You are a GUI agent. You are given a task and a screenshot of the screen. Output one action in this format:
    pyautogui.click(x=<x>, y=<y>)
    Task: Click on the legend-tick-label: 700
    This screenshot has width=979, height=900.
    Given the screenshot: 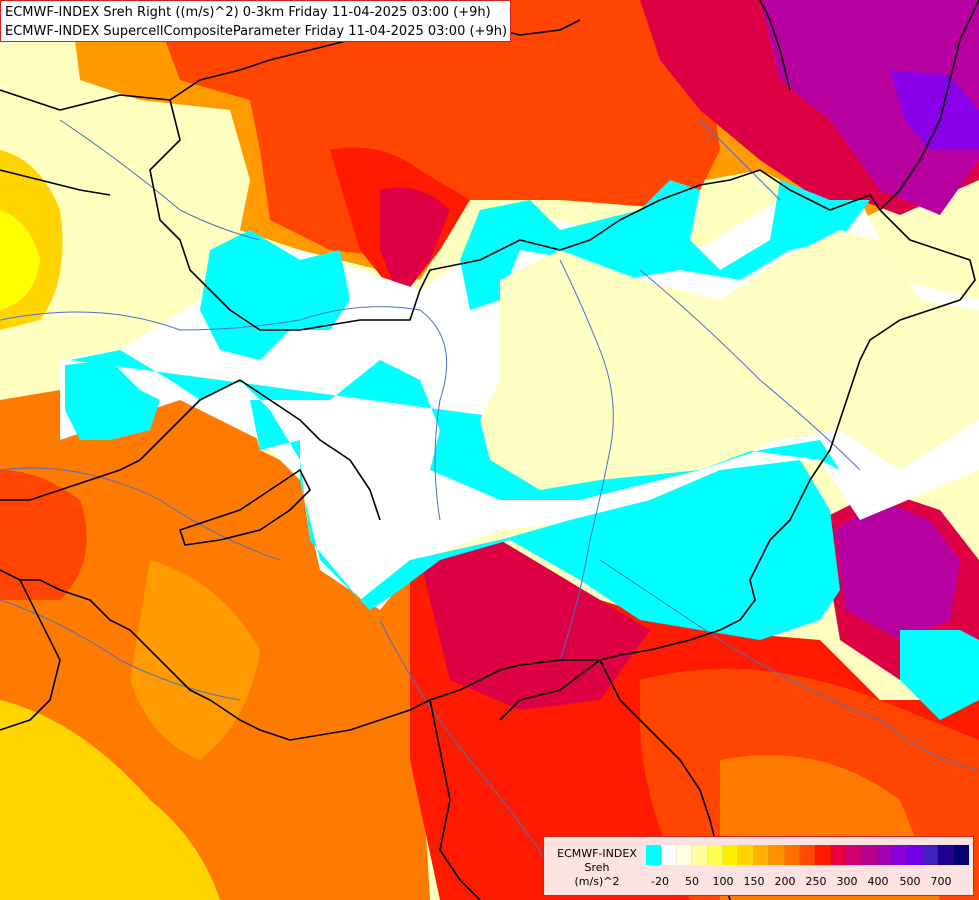 What is the action you would take?
    pyautogui.click(x=941, y=881)
    